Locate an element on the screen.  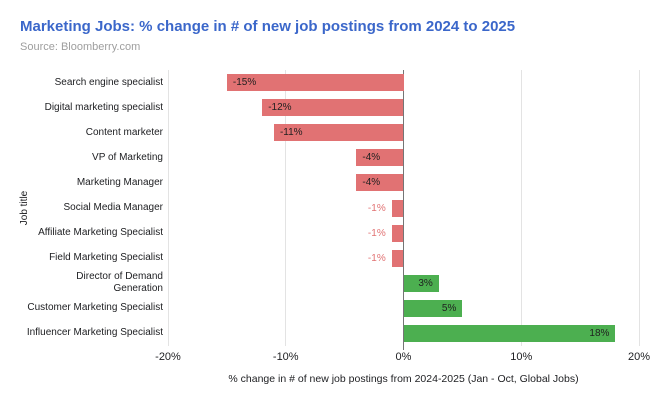
category-label: Search engine specialist is located at coordinates (108, 82).